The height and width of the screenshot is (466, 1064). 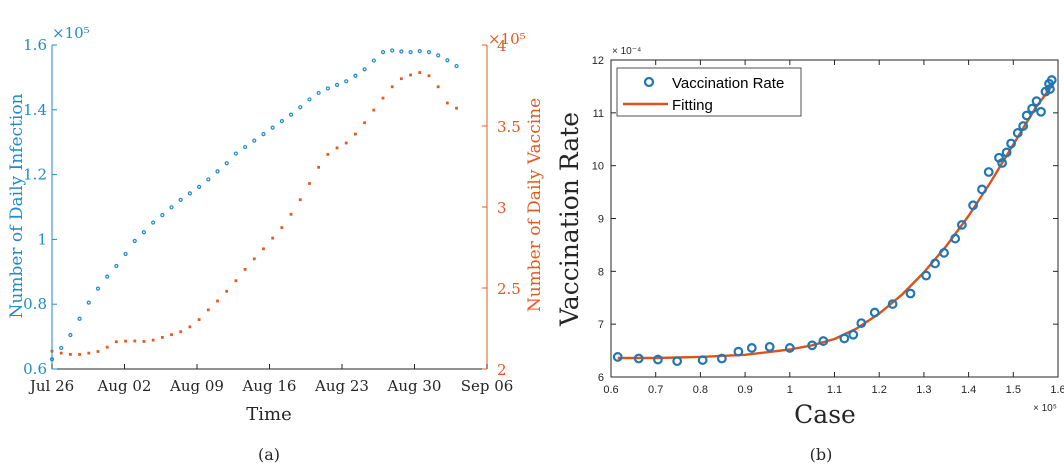 What do you see at coordinates (601, 272) in the screenshot?
I see `panel-b-y-tick-label: 8` at bounding box center [601, 272].